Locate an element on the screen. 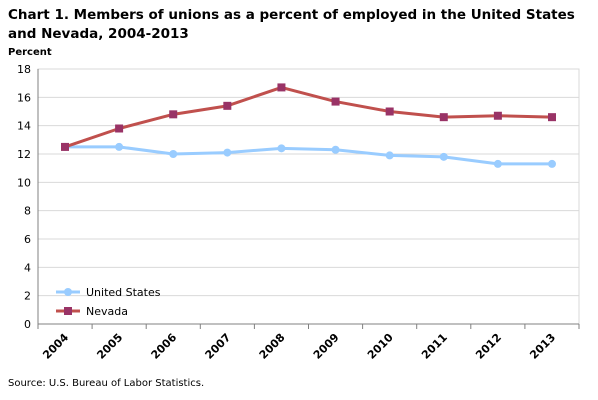 This screenshot has height=400, width=598. y-tick-labels: 0 2 4 6 8 10 12 14 16 18 is located at coordinates (24, 197).